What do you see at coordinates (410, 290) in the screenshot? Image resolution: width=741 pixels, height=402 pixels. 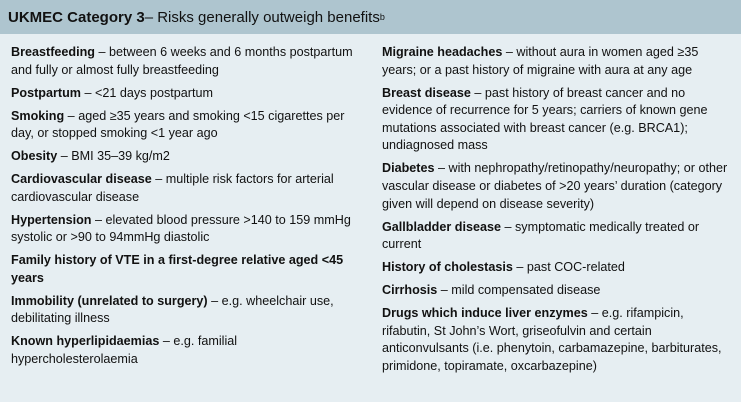 I see `risk-term: Cirrhosis` at bounding box center [410, 290].